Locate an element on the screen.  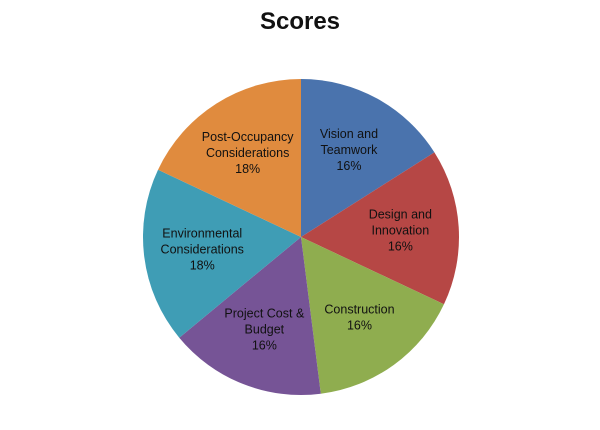
pie-slice-label-4: Environmental Considerations 18% is located at coordinates (202, 249).